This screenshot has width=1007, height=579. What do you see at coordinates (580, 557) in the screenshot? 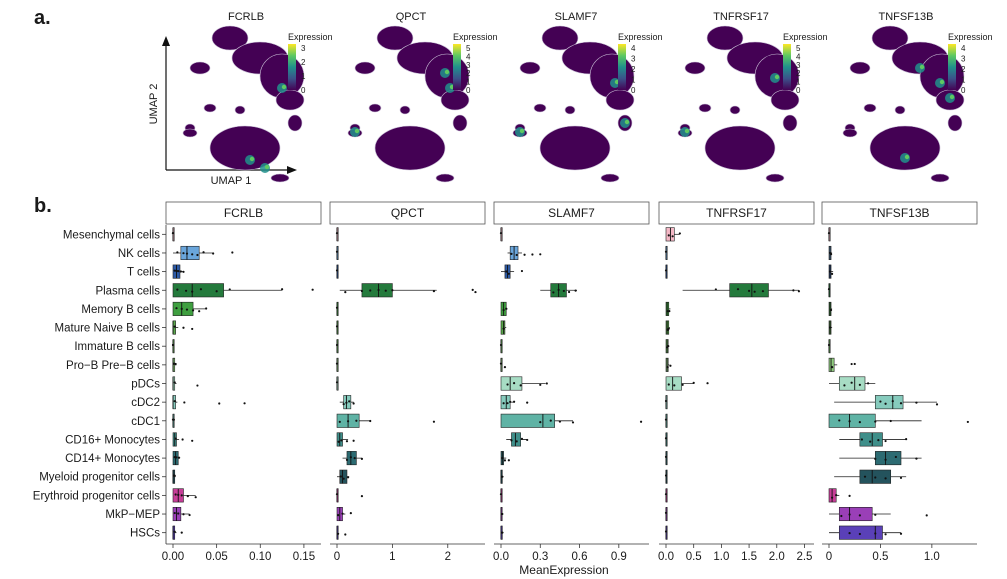
I see `x-tick-label: 0.6` at bounding box center [580, 557].